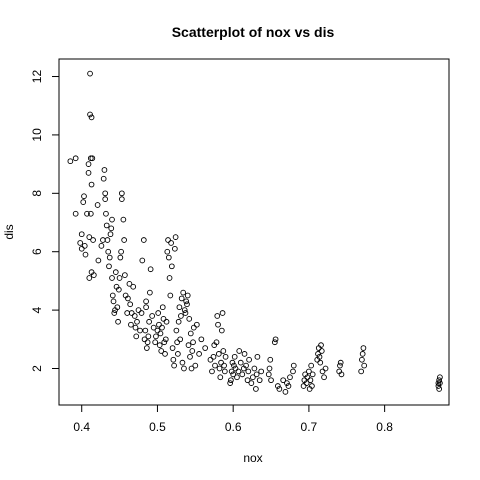 This screenshot has width=480, height=480. Describe the element at coordinates (81, 427) in the screenshot. I see `x-tick-label: 0.4` at that location.